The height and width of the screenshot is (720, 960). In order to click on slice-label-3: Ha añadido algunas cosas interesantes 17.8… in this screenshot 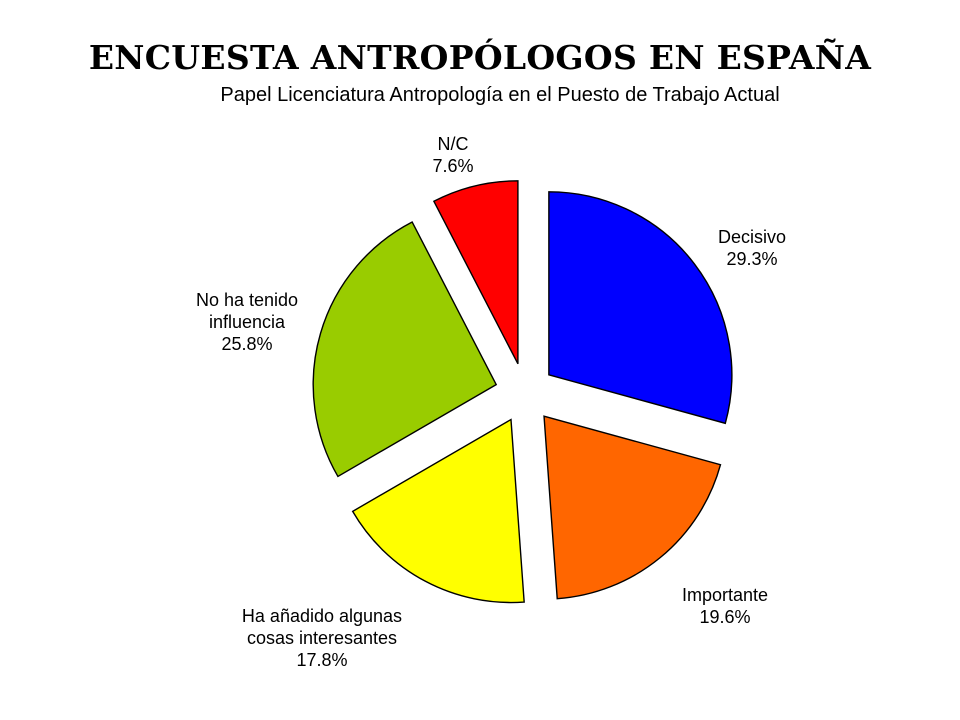, I will do `click(322, 638)`.